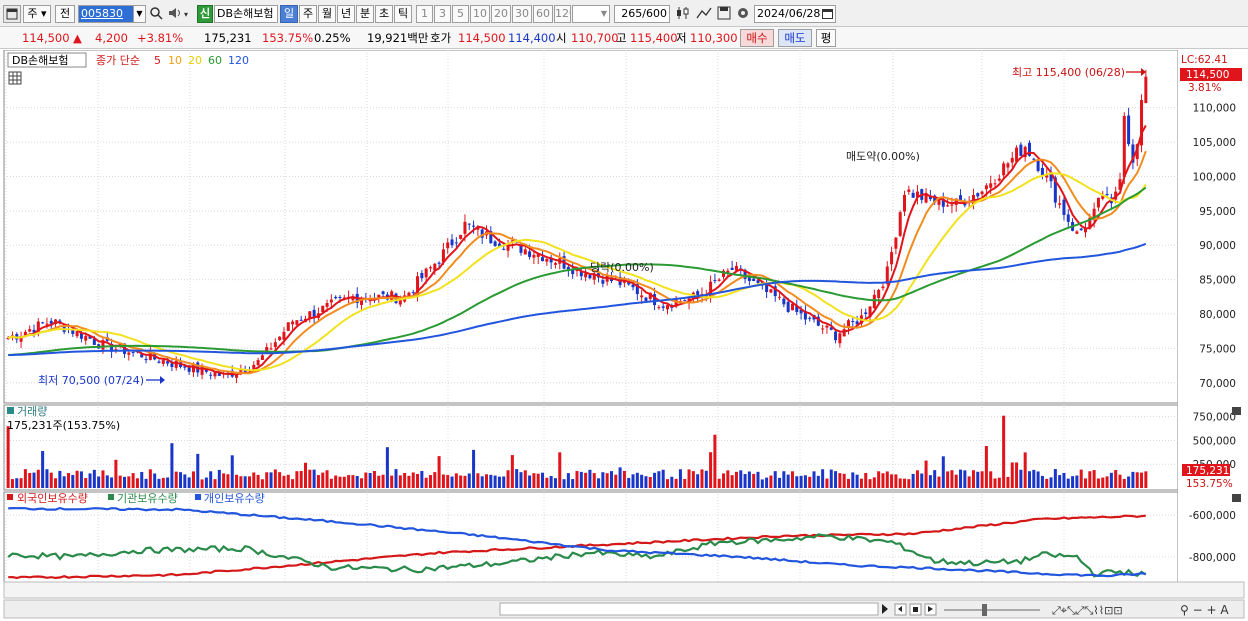  I want to click on foreign-label: 외국인보유수량, so click(52, 498).